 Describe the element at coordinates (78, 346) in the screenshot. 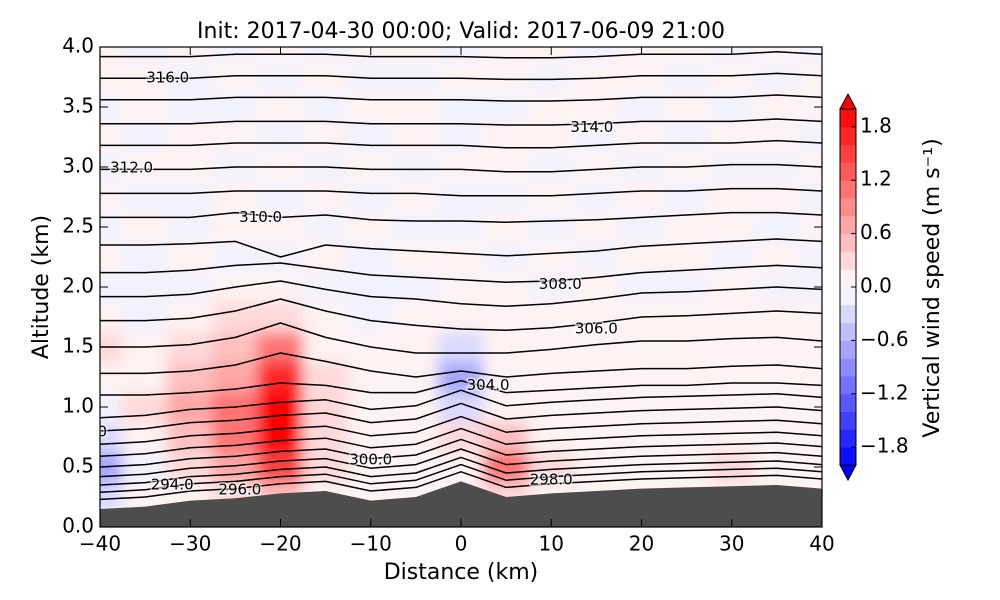

I see `y-tick-label: 1.5` at that location.